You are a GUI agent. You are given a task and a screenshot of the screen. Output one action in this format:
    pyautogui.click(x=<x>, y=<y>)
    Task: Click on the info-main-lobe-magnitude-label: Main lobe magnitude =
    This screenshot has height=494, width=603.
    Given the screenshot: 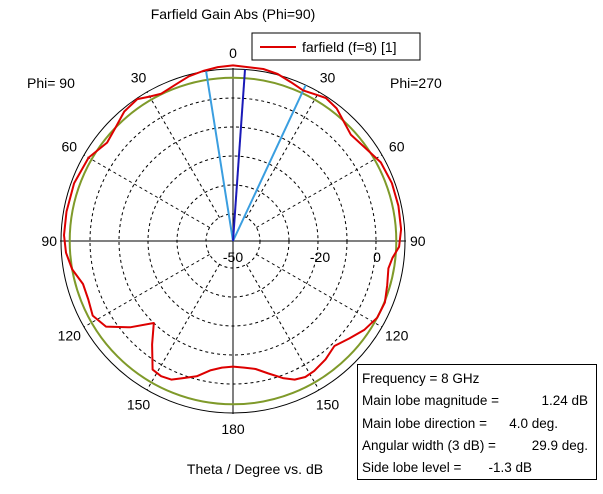 What is the action you would take?
    pyautogui.click(x=430, y=400)
    